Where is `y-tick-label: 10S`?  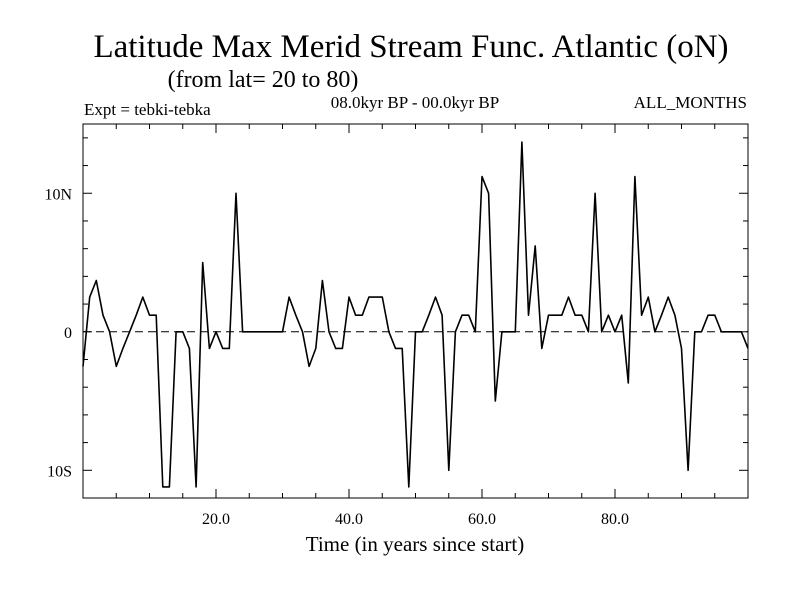
y-tick-label: 10S is located at coordinates (59, 471).